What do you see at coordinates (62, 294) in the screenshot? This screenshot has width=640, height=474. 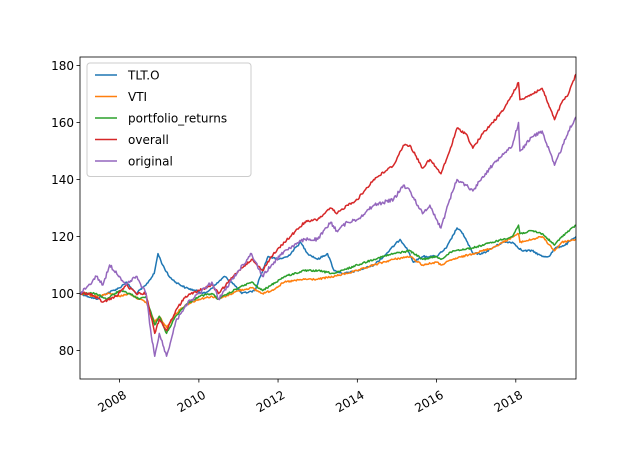 I see `y-tick-label: 100` at bounding box center [62, 294].